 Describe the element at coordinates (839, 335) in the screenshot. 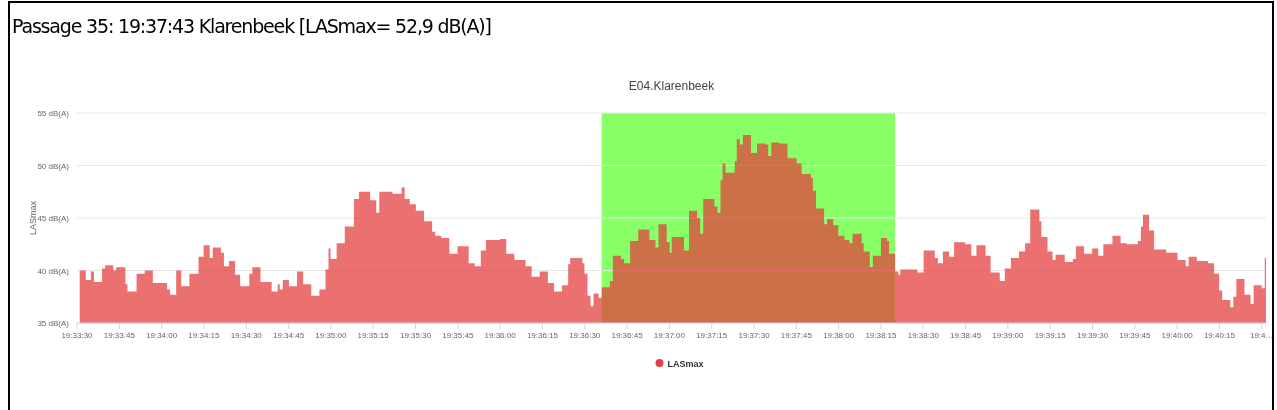

I see `x-tick-label: 19:38:00` at that location.